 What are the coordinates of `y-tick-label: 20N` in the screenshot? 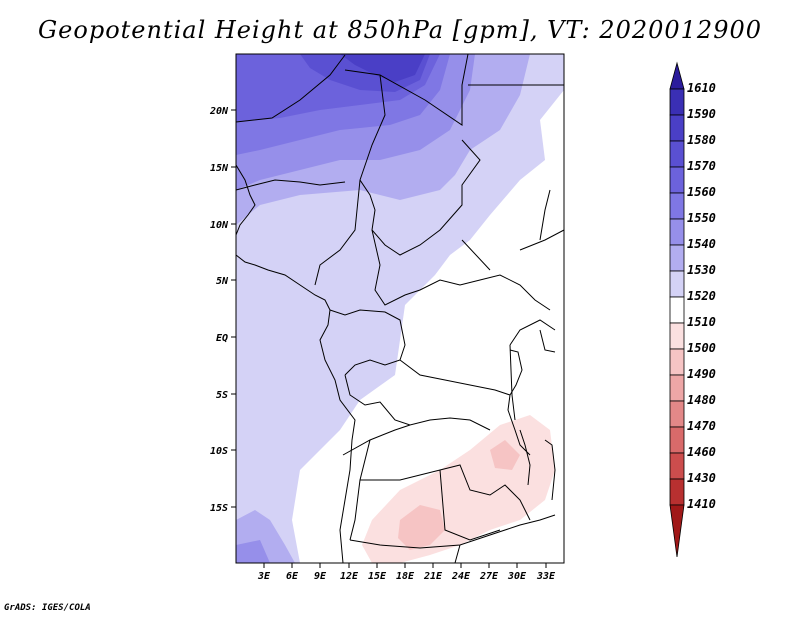 It's located at (219, 111).